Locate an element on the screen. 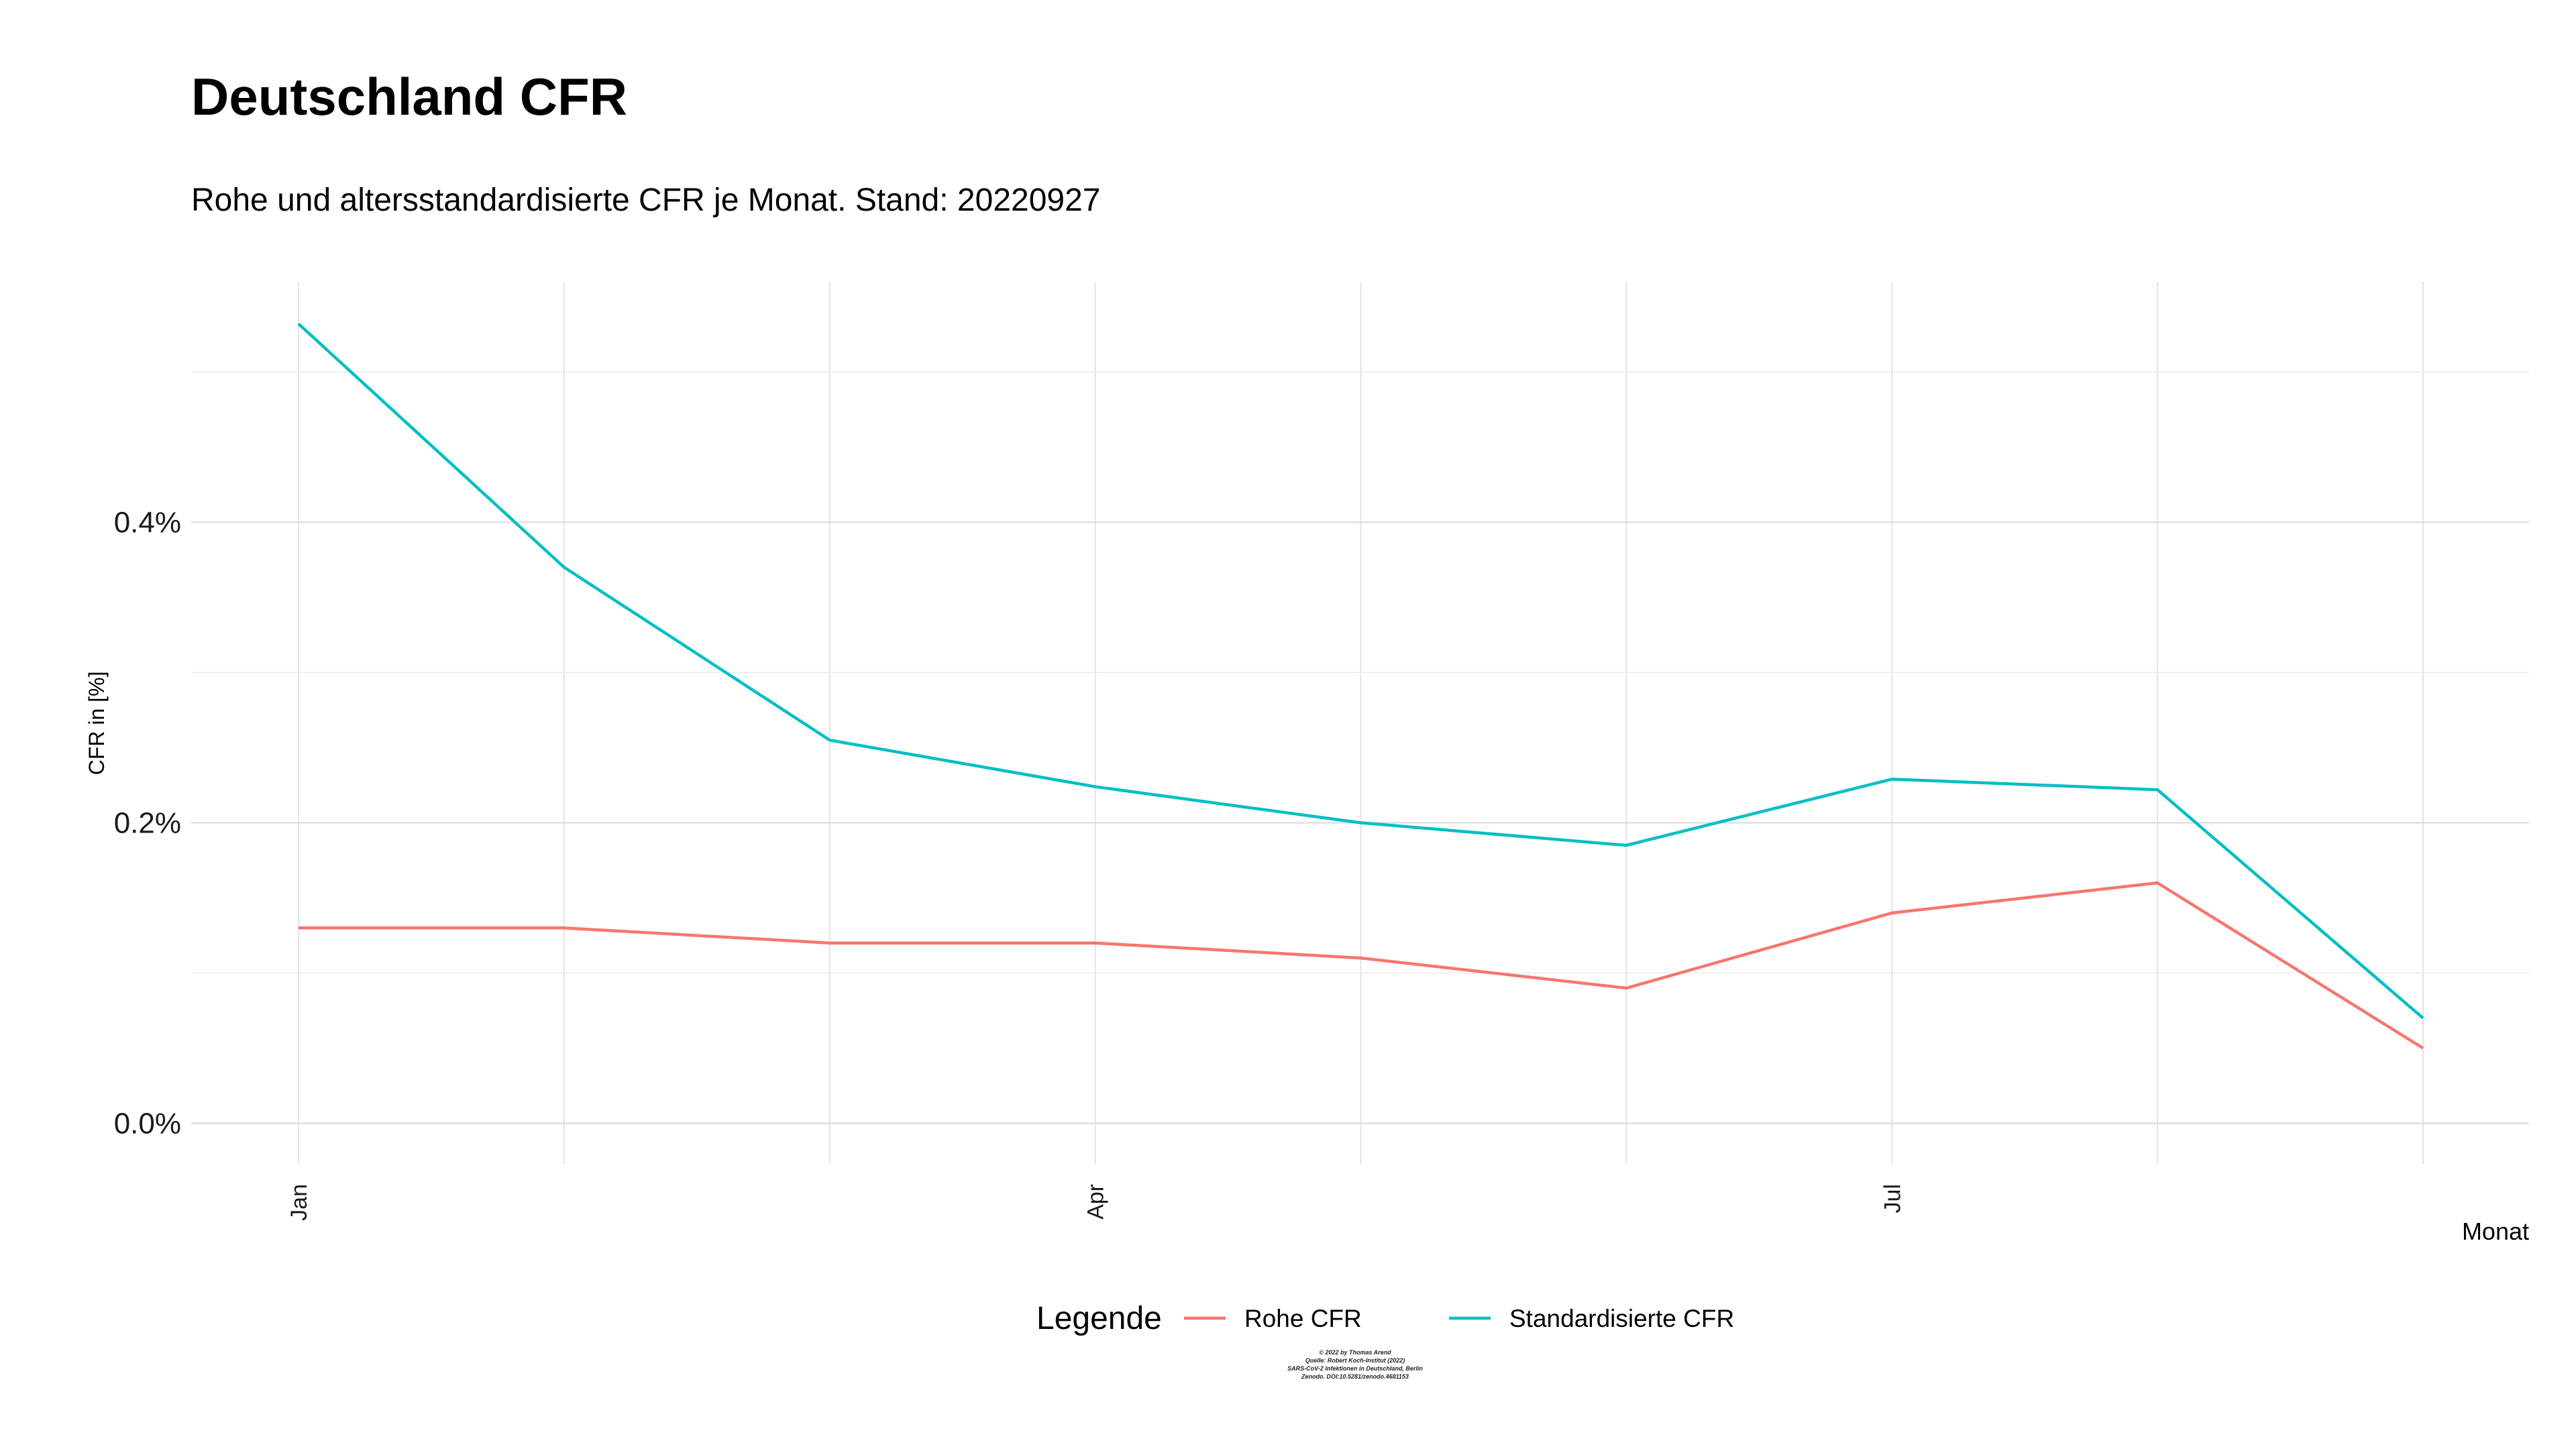 The width and height of the screenshot is (2576, 1449). y-tick-label: 0.2% is located at coordinates (147, 822).